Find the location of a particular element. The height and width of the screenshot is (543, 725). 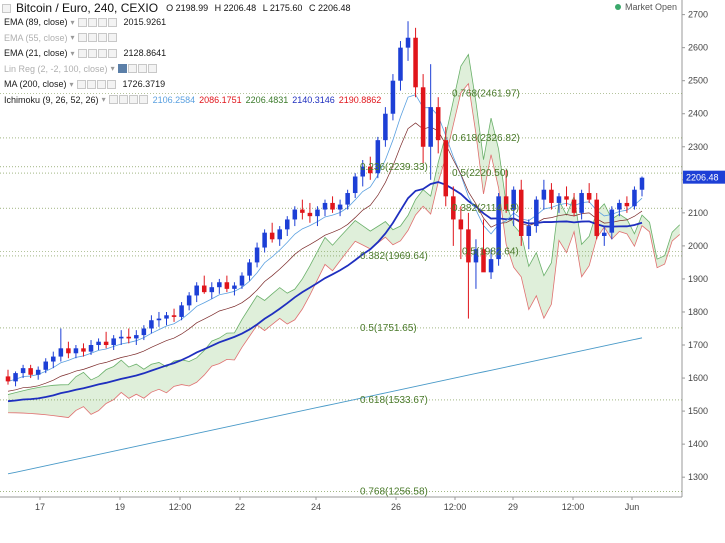

price-tick-label: 2100 is located at coordinates (698, 213).